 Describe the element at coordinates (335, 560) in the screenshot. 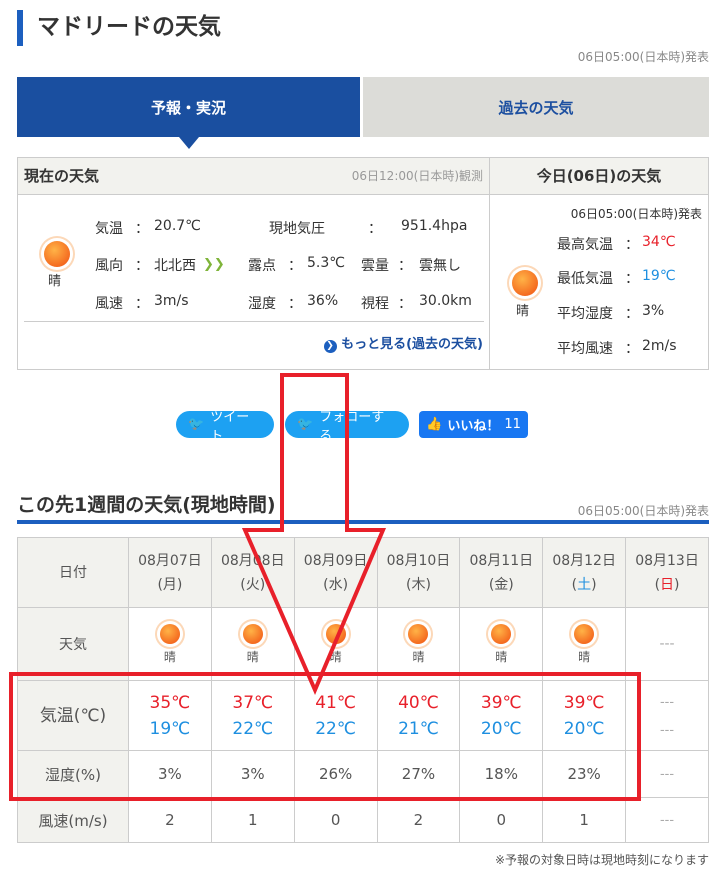

I see `date: 08月09日` at that location.